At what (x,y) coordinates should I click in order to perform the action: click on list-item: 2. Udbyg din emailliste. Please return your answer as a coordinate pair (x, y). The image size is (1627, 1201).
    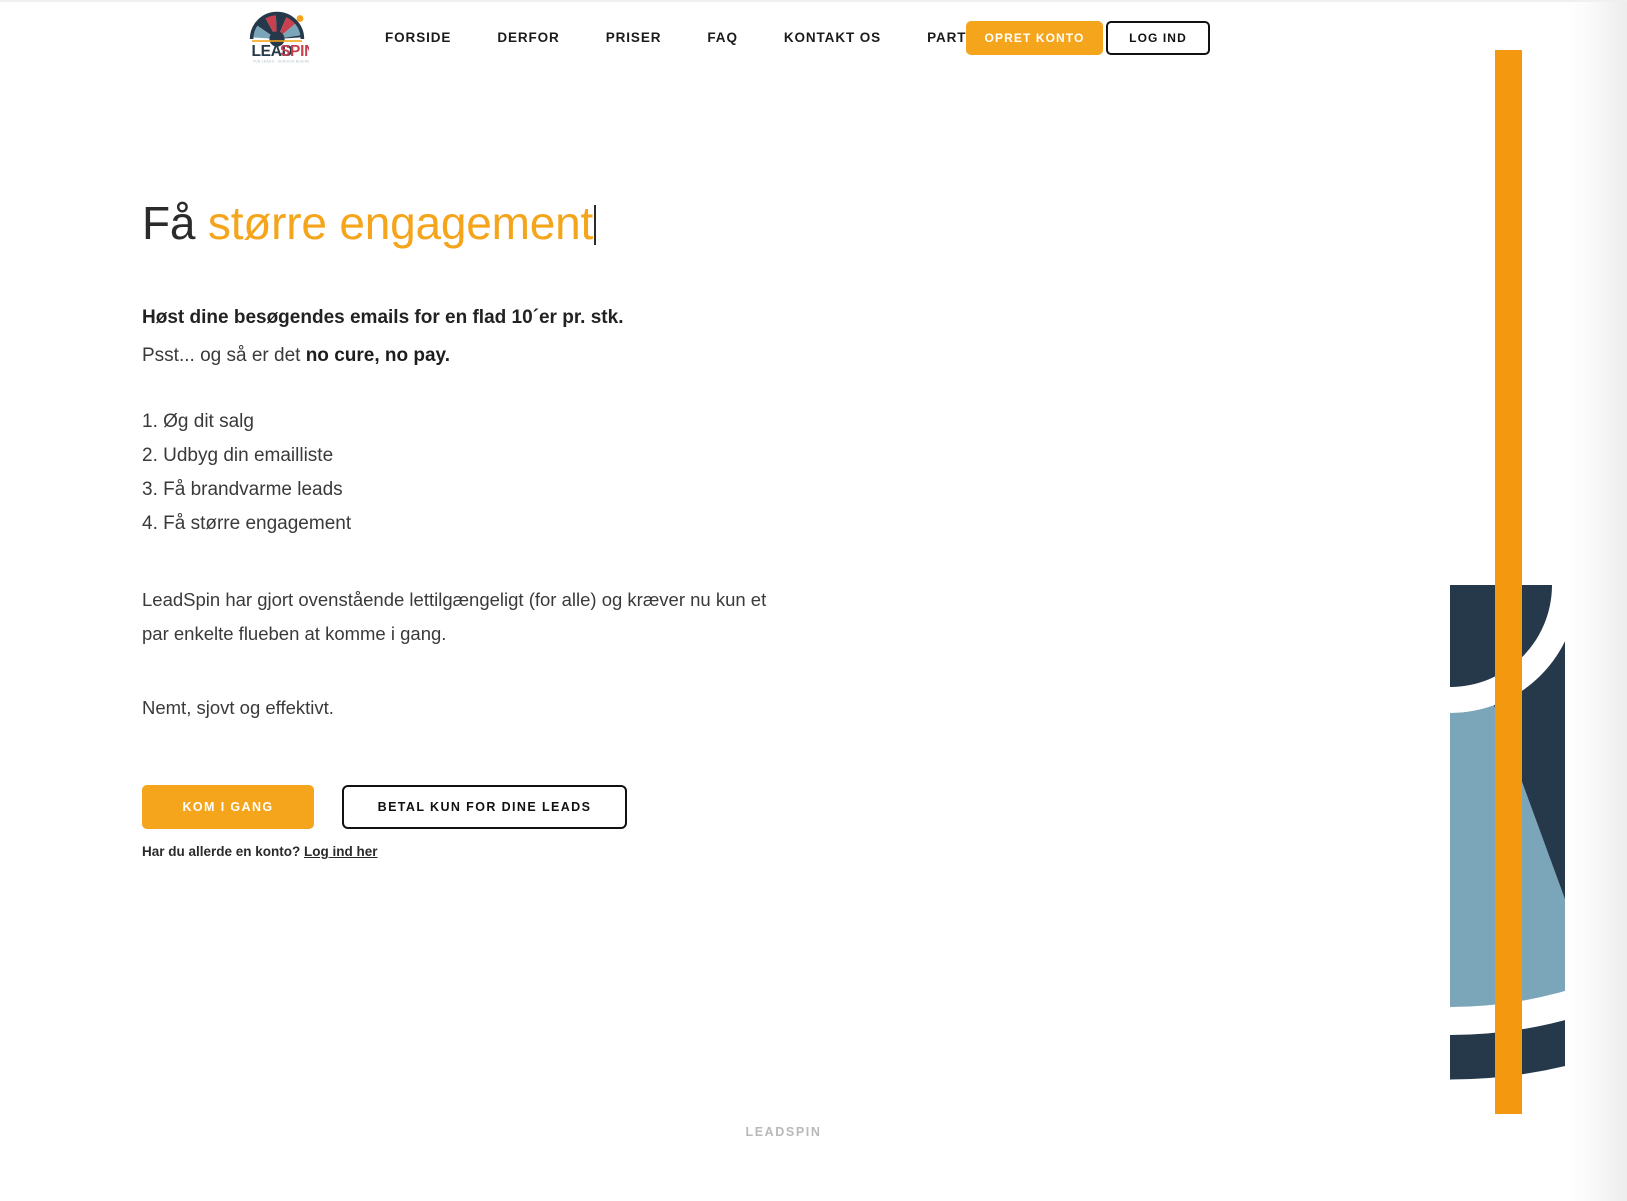
    Looking at the image, I should click on (238, 456).